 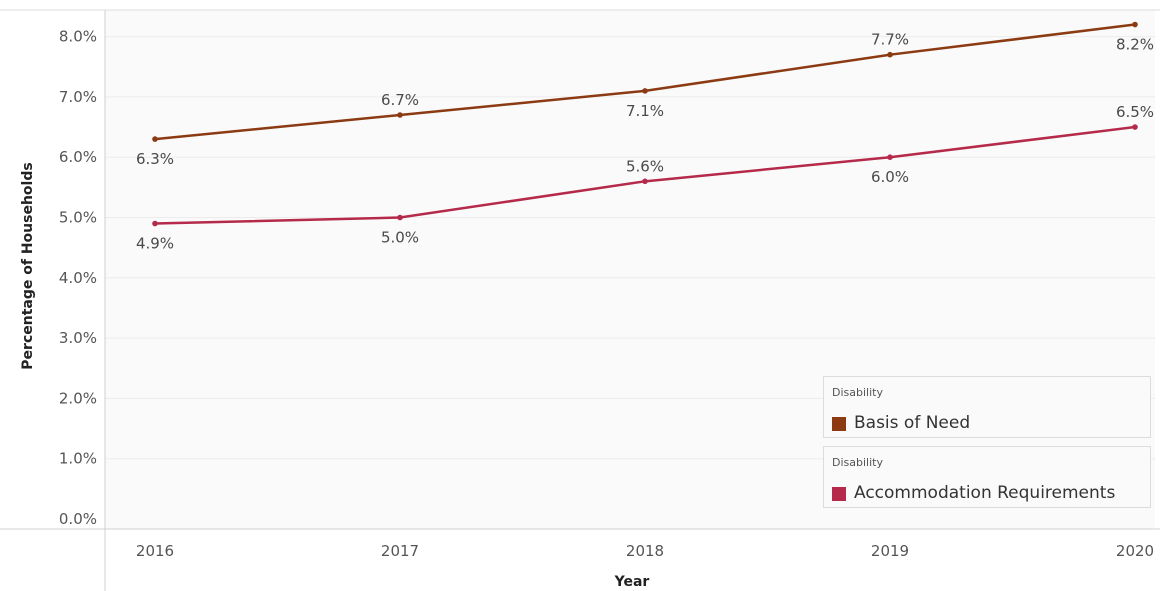 I want to click on data-label-basis-of-need: 8.2%, so click(x=1135, y=45).